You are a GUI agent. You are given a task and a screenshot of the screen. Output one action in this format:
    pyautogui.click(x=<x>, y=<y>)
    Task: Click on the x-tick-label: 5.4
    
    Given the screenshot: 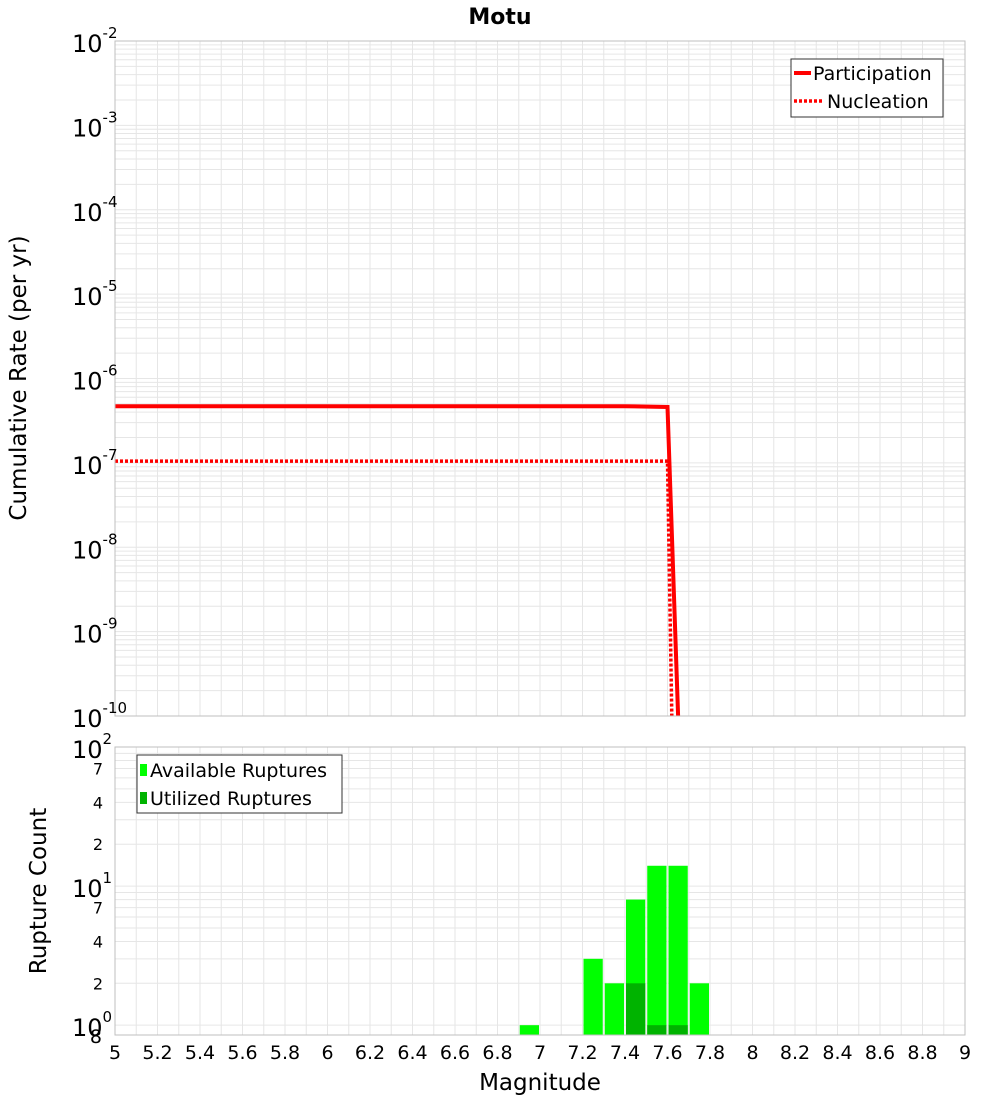 What is the action you would take?
    pyautogui.click(x=200, y=1053)
    